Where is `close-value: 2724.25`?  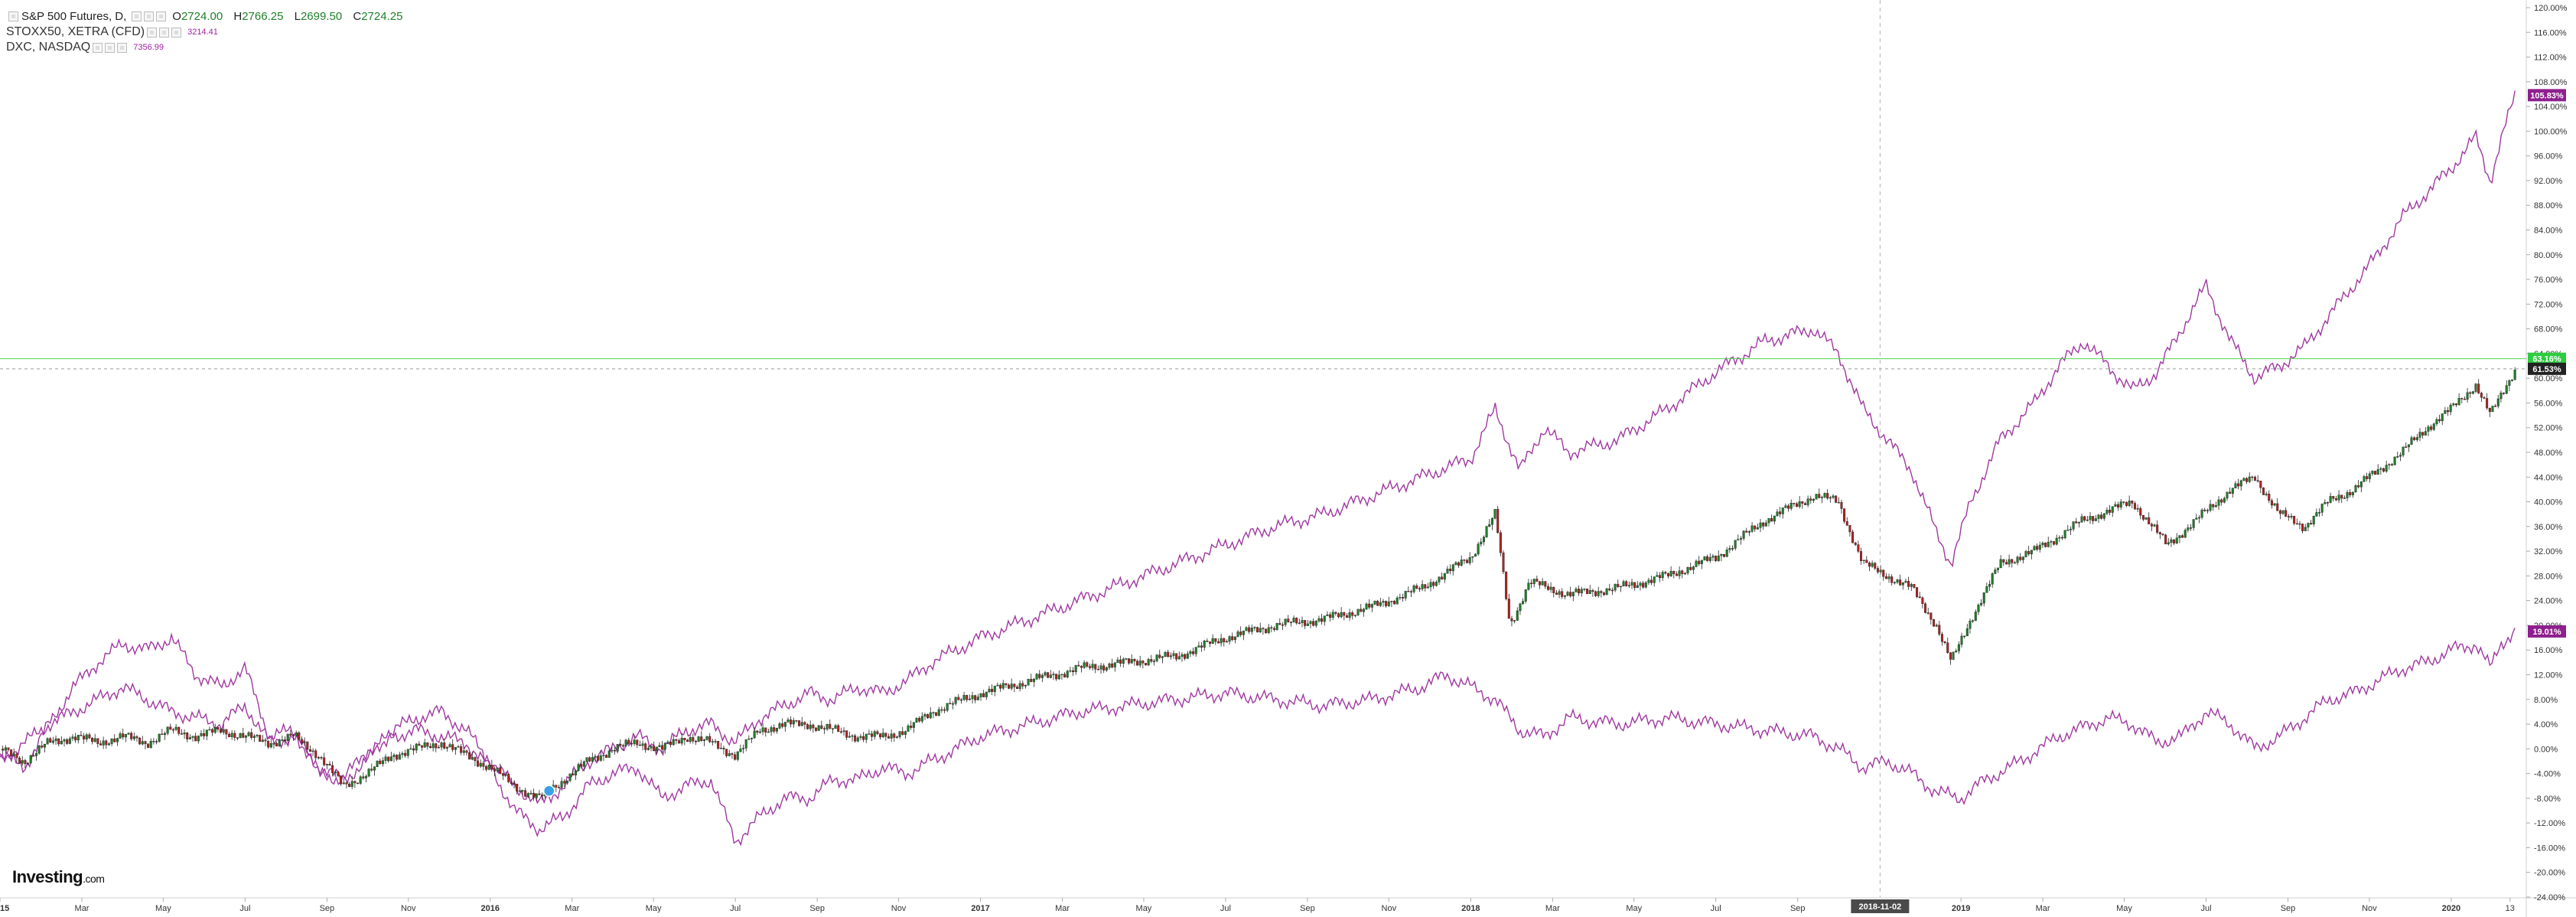
close-value: 2724.25 is located at coordinates (382, 16).